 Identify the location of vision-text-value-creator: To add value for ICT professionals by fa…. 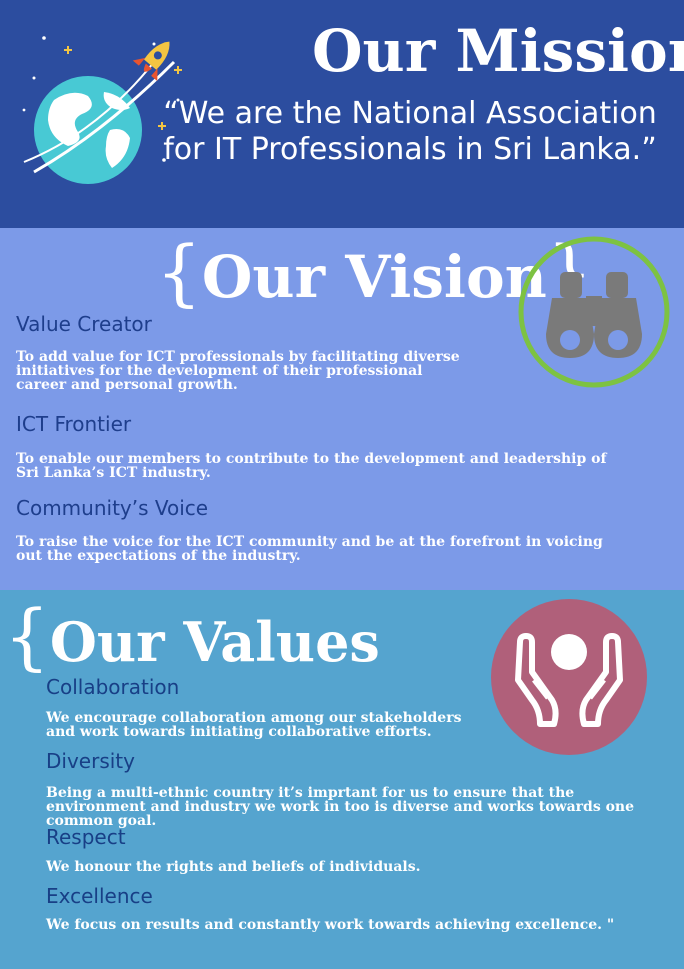
(238, 371).